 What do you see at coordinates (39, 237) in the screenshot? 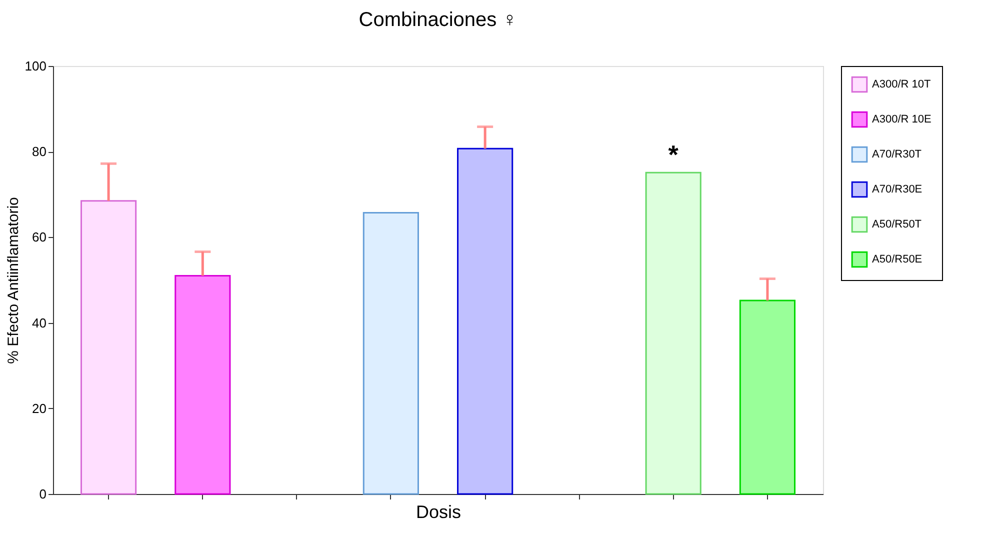
I see `y-tick-label: 60` at bounding box center [39, 237].